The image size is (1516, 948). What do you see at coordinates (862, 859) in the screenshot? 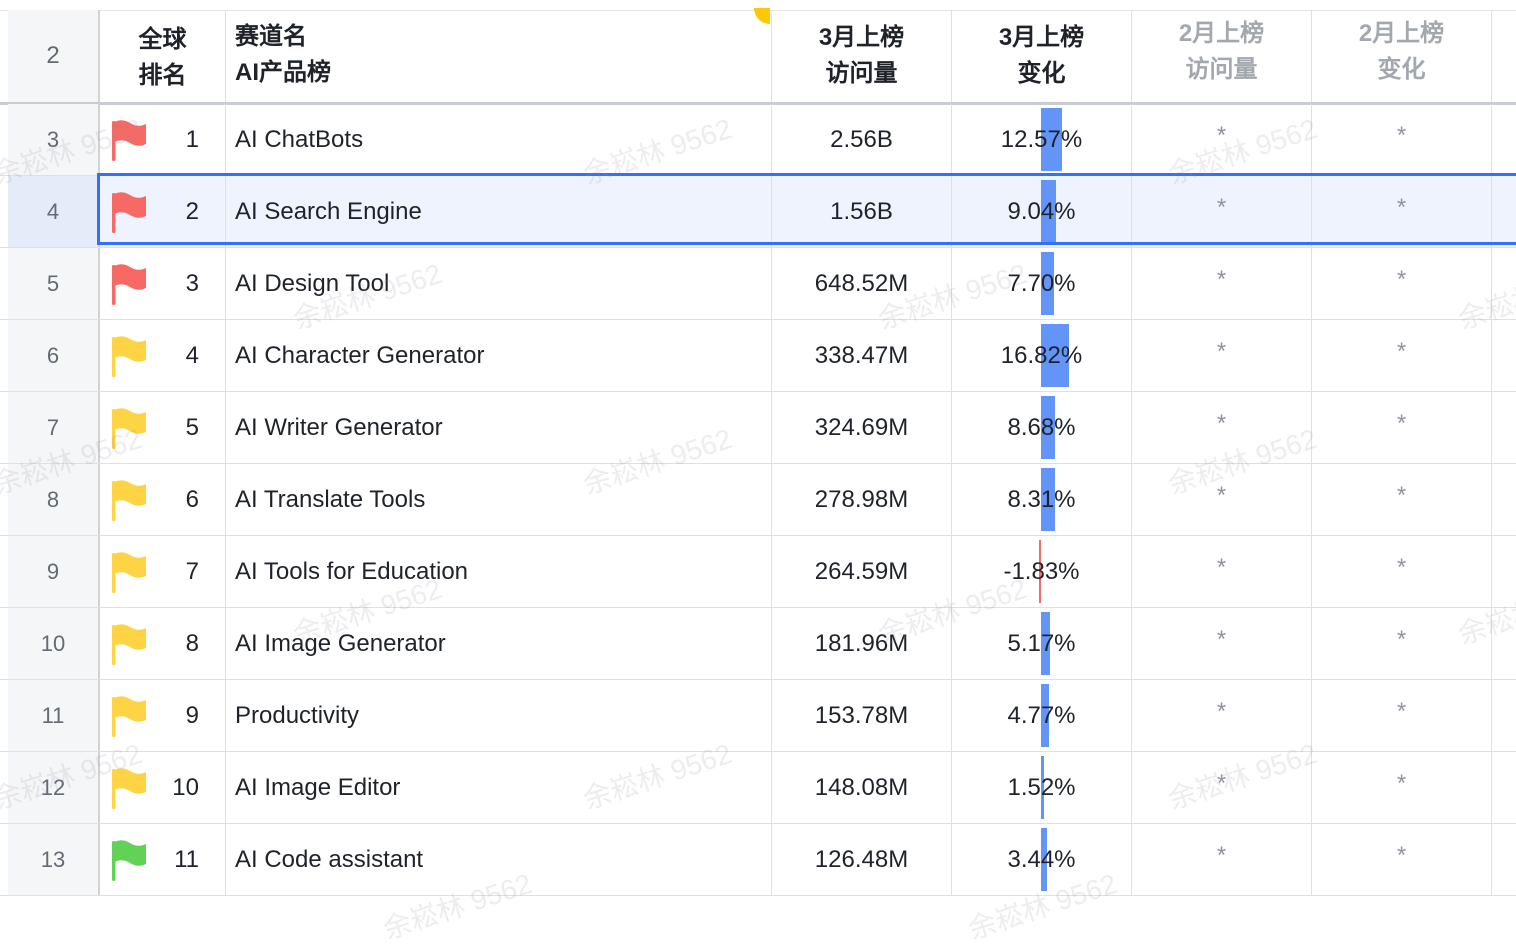
I see `mar-visits-cell: 126.48M` at bounding box center [862, 859].